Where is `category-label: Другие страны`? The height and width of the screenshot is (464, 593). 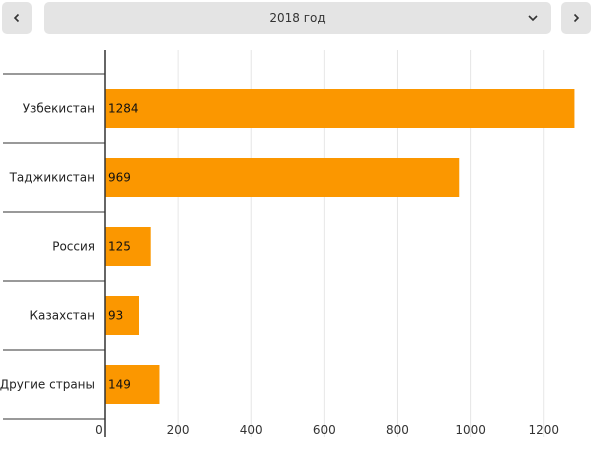
category-label: Другие страны is located at coordinates (47, 385).